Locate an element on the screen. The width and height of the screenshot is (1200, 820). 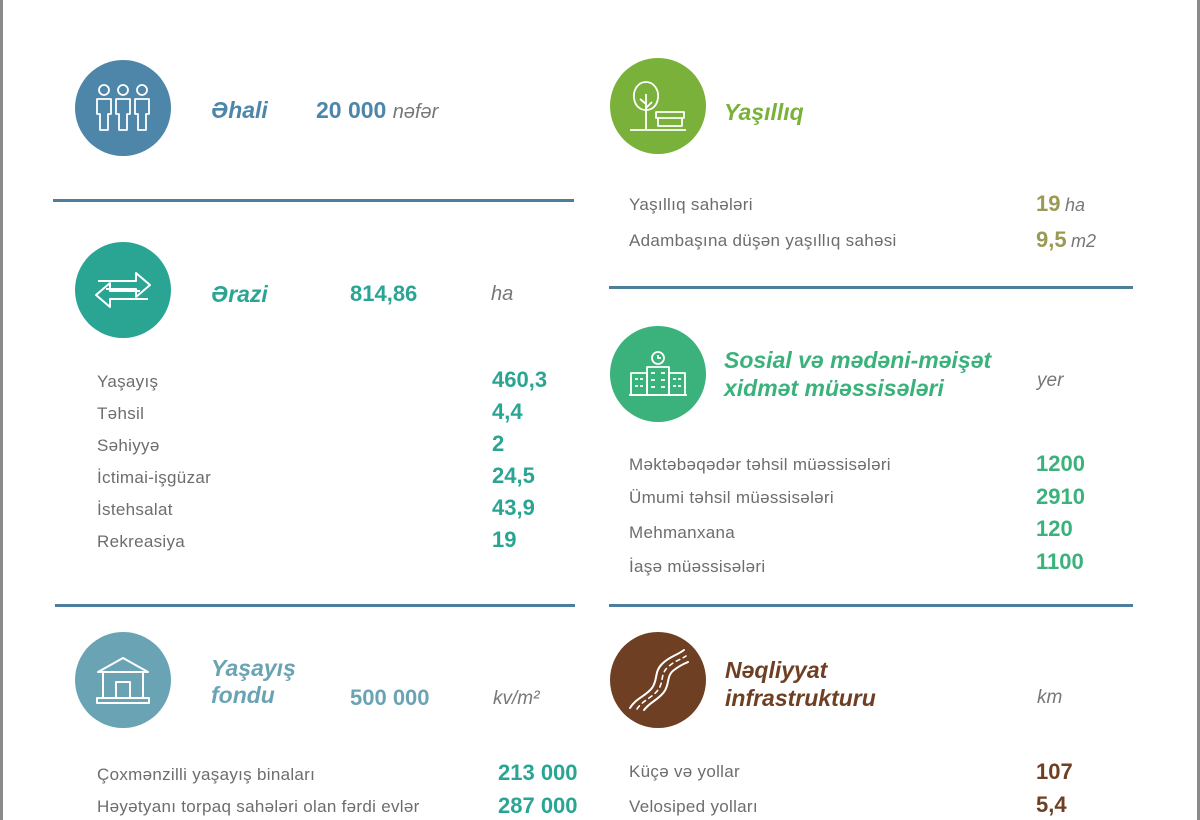
green-row-value: 19 ha is located at coordinates (1060, 204).